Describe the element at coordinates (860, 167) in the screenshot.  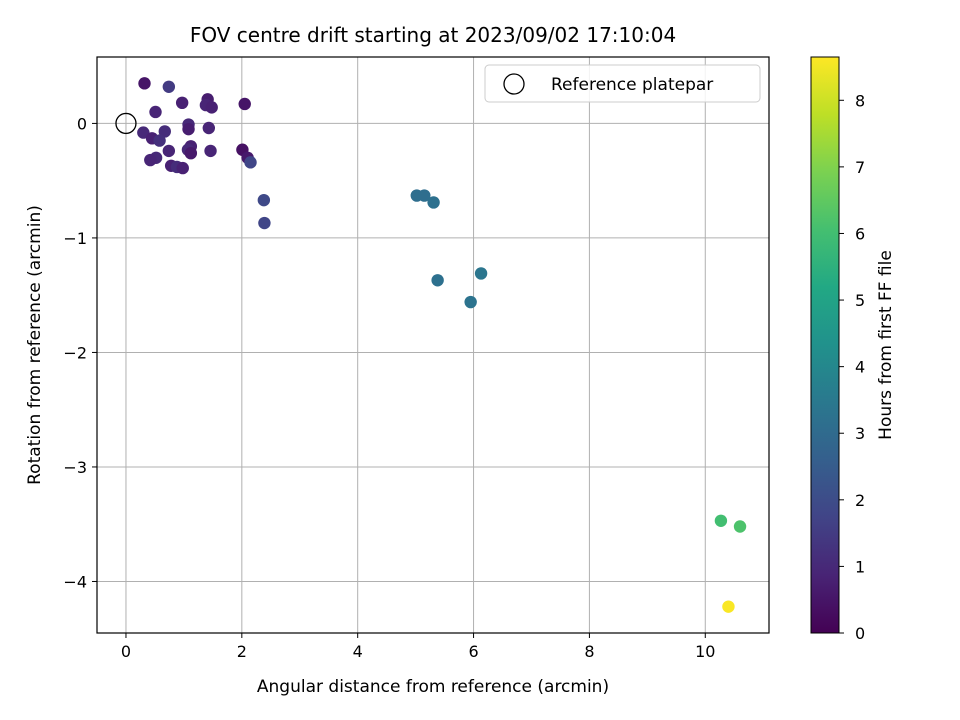
I see `colorbar-tick-label: 7` at that location.